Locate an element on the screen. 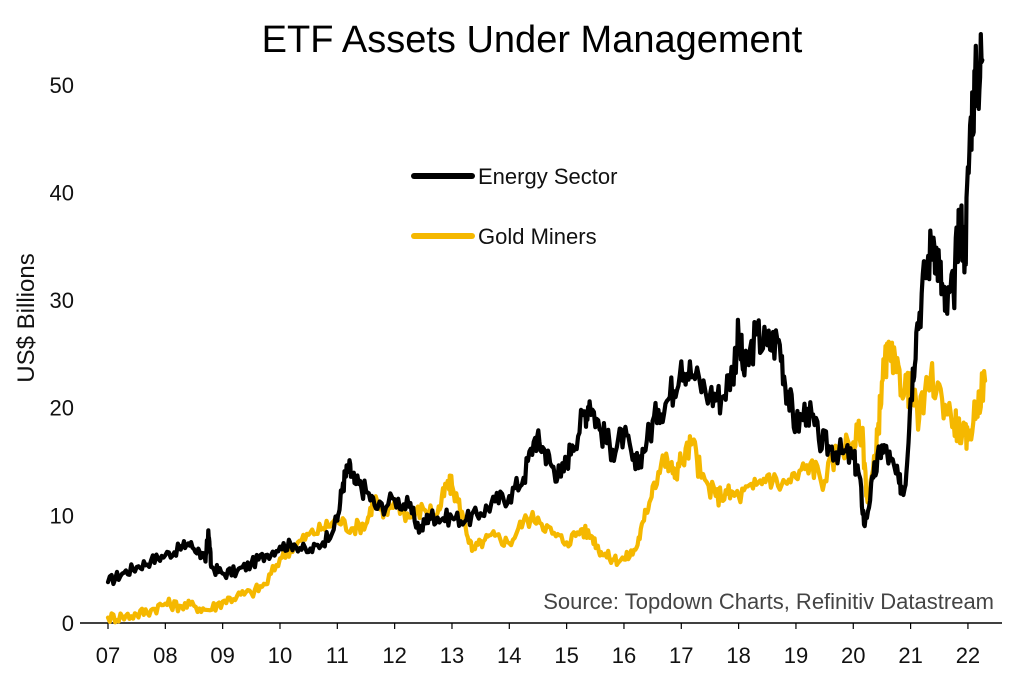 Image resolution: width=1024 pixels, height=680 pixels. y-tick-label: 50 is located at coordinates (62, 85).